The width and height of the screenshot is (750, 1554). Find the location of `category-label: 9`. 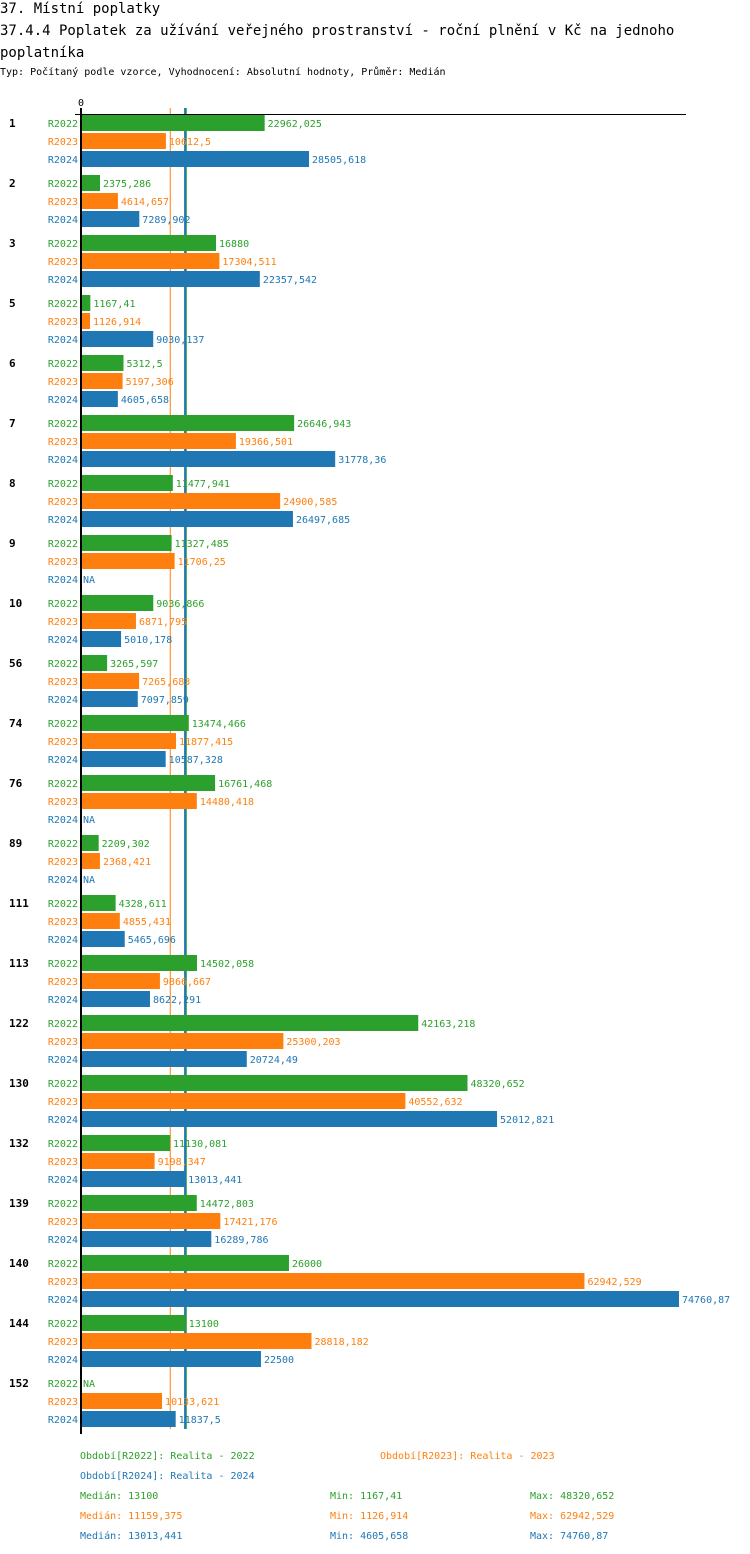

category-label: 9 is located at coordinates (12, 543).